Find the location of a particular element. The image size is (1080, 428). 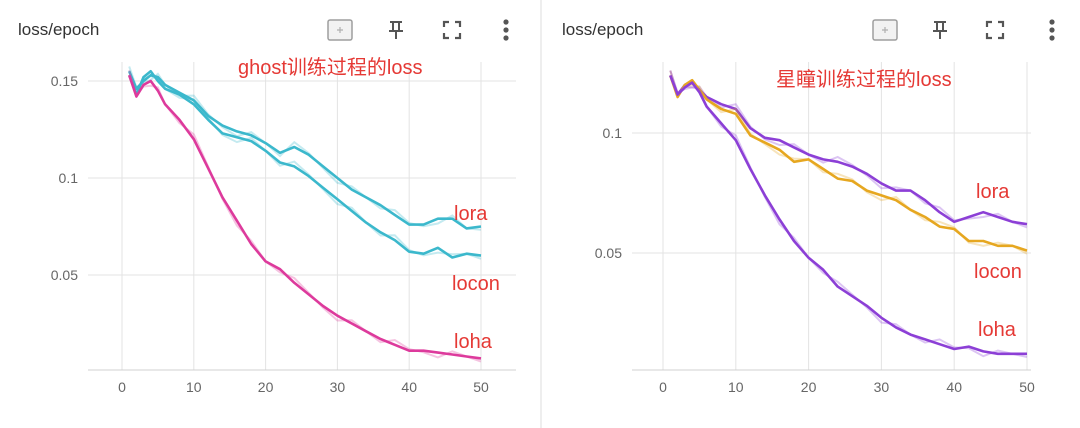

chart-annotation-title: 星瞳训练过程的loss is located at coordinates (864, 79).